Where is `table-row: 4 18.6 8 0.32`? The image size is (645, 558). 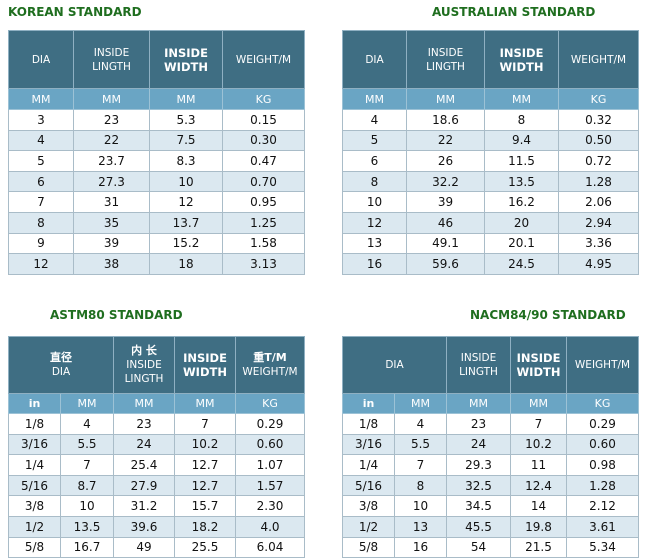
table-row: 4 18.6 8 0.32 is located at coordinates (490, 120).